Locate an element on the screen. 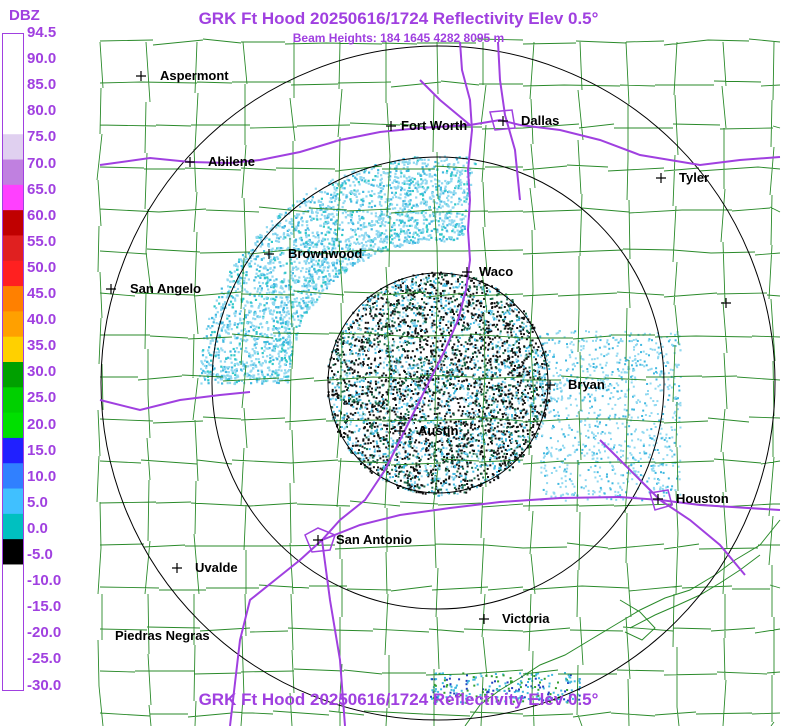 The width and height of the screenshot is (797, 726). city-label: San Antonio is located at coordinates (374, 539).